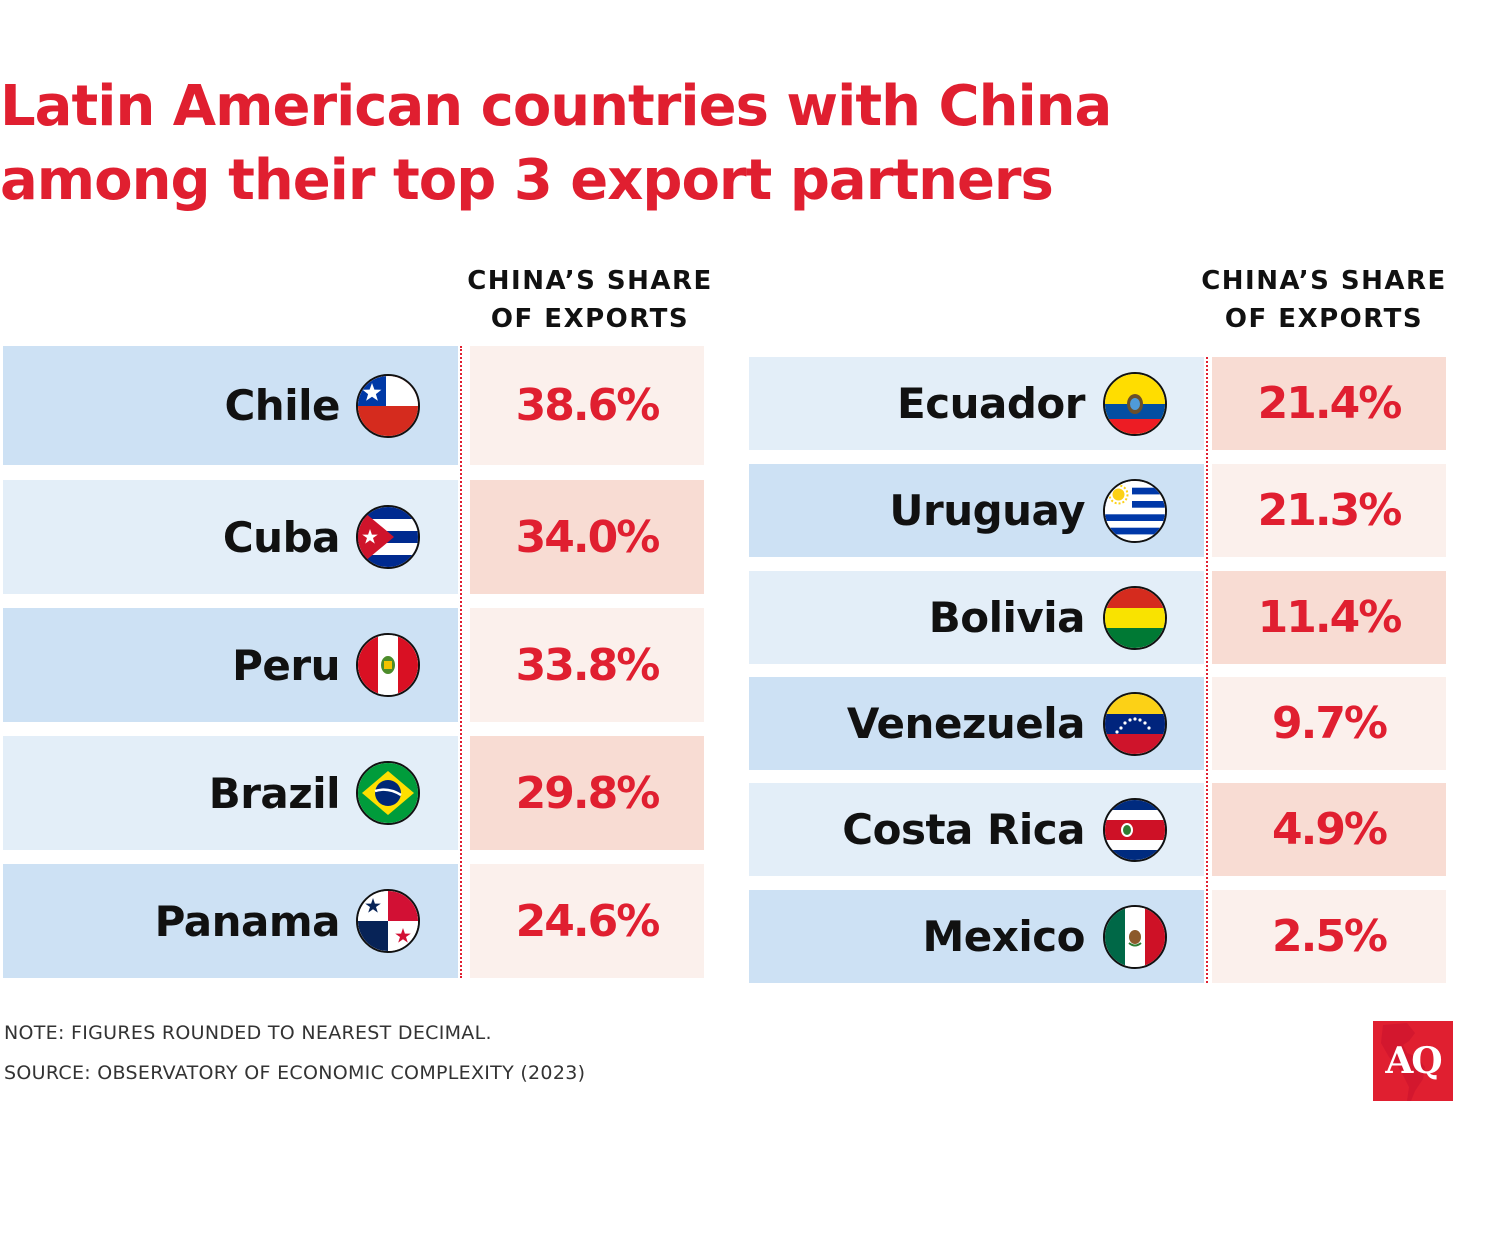 This screenshot has width=1500, height=1242. I want to click on title-line-1: Latin American countries with China, so click(556, 106).